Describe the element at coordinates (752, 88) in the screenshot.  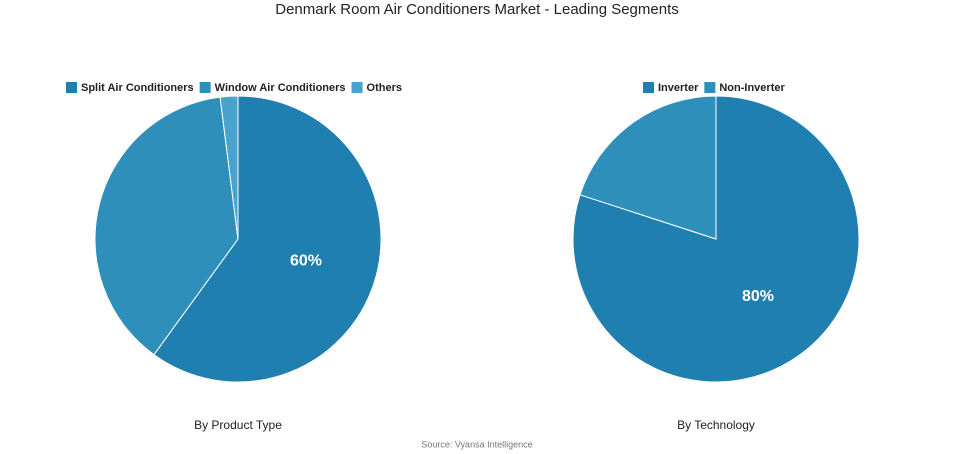
I see `legend-label: Non-Inverter` at that location.